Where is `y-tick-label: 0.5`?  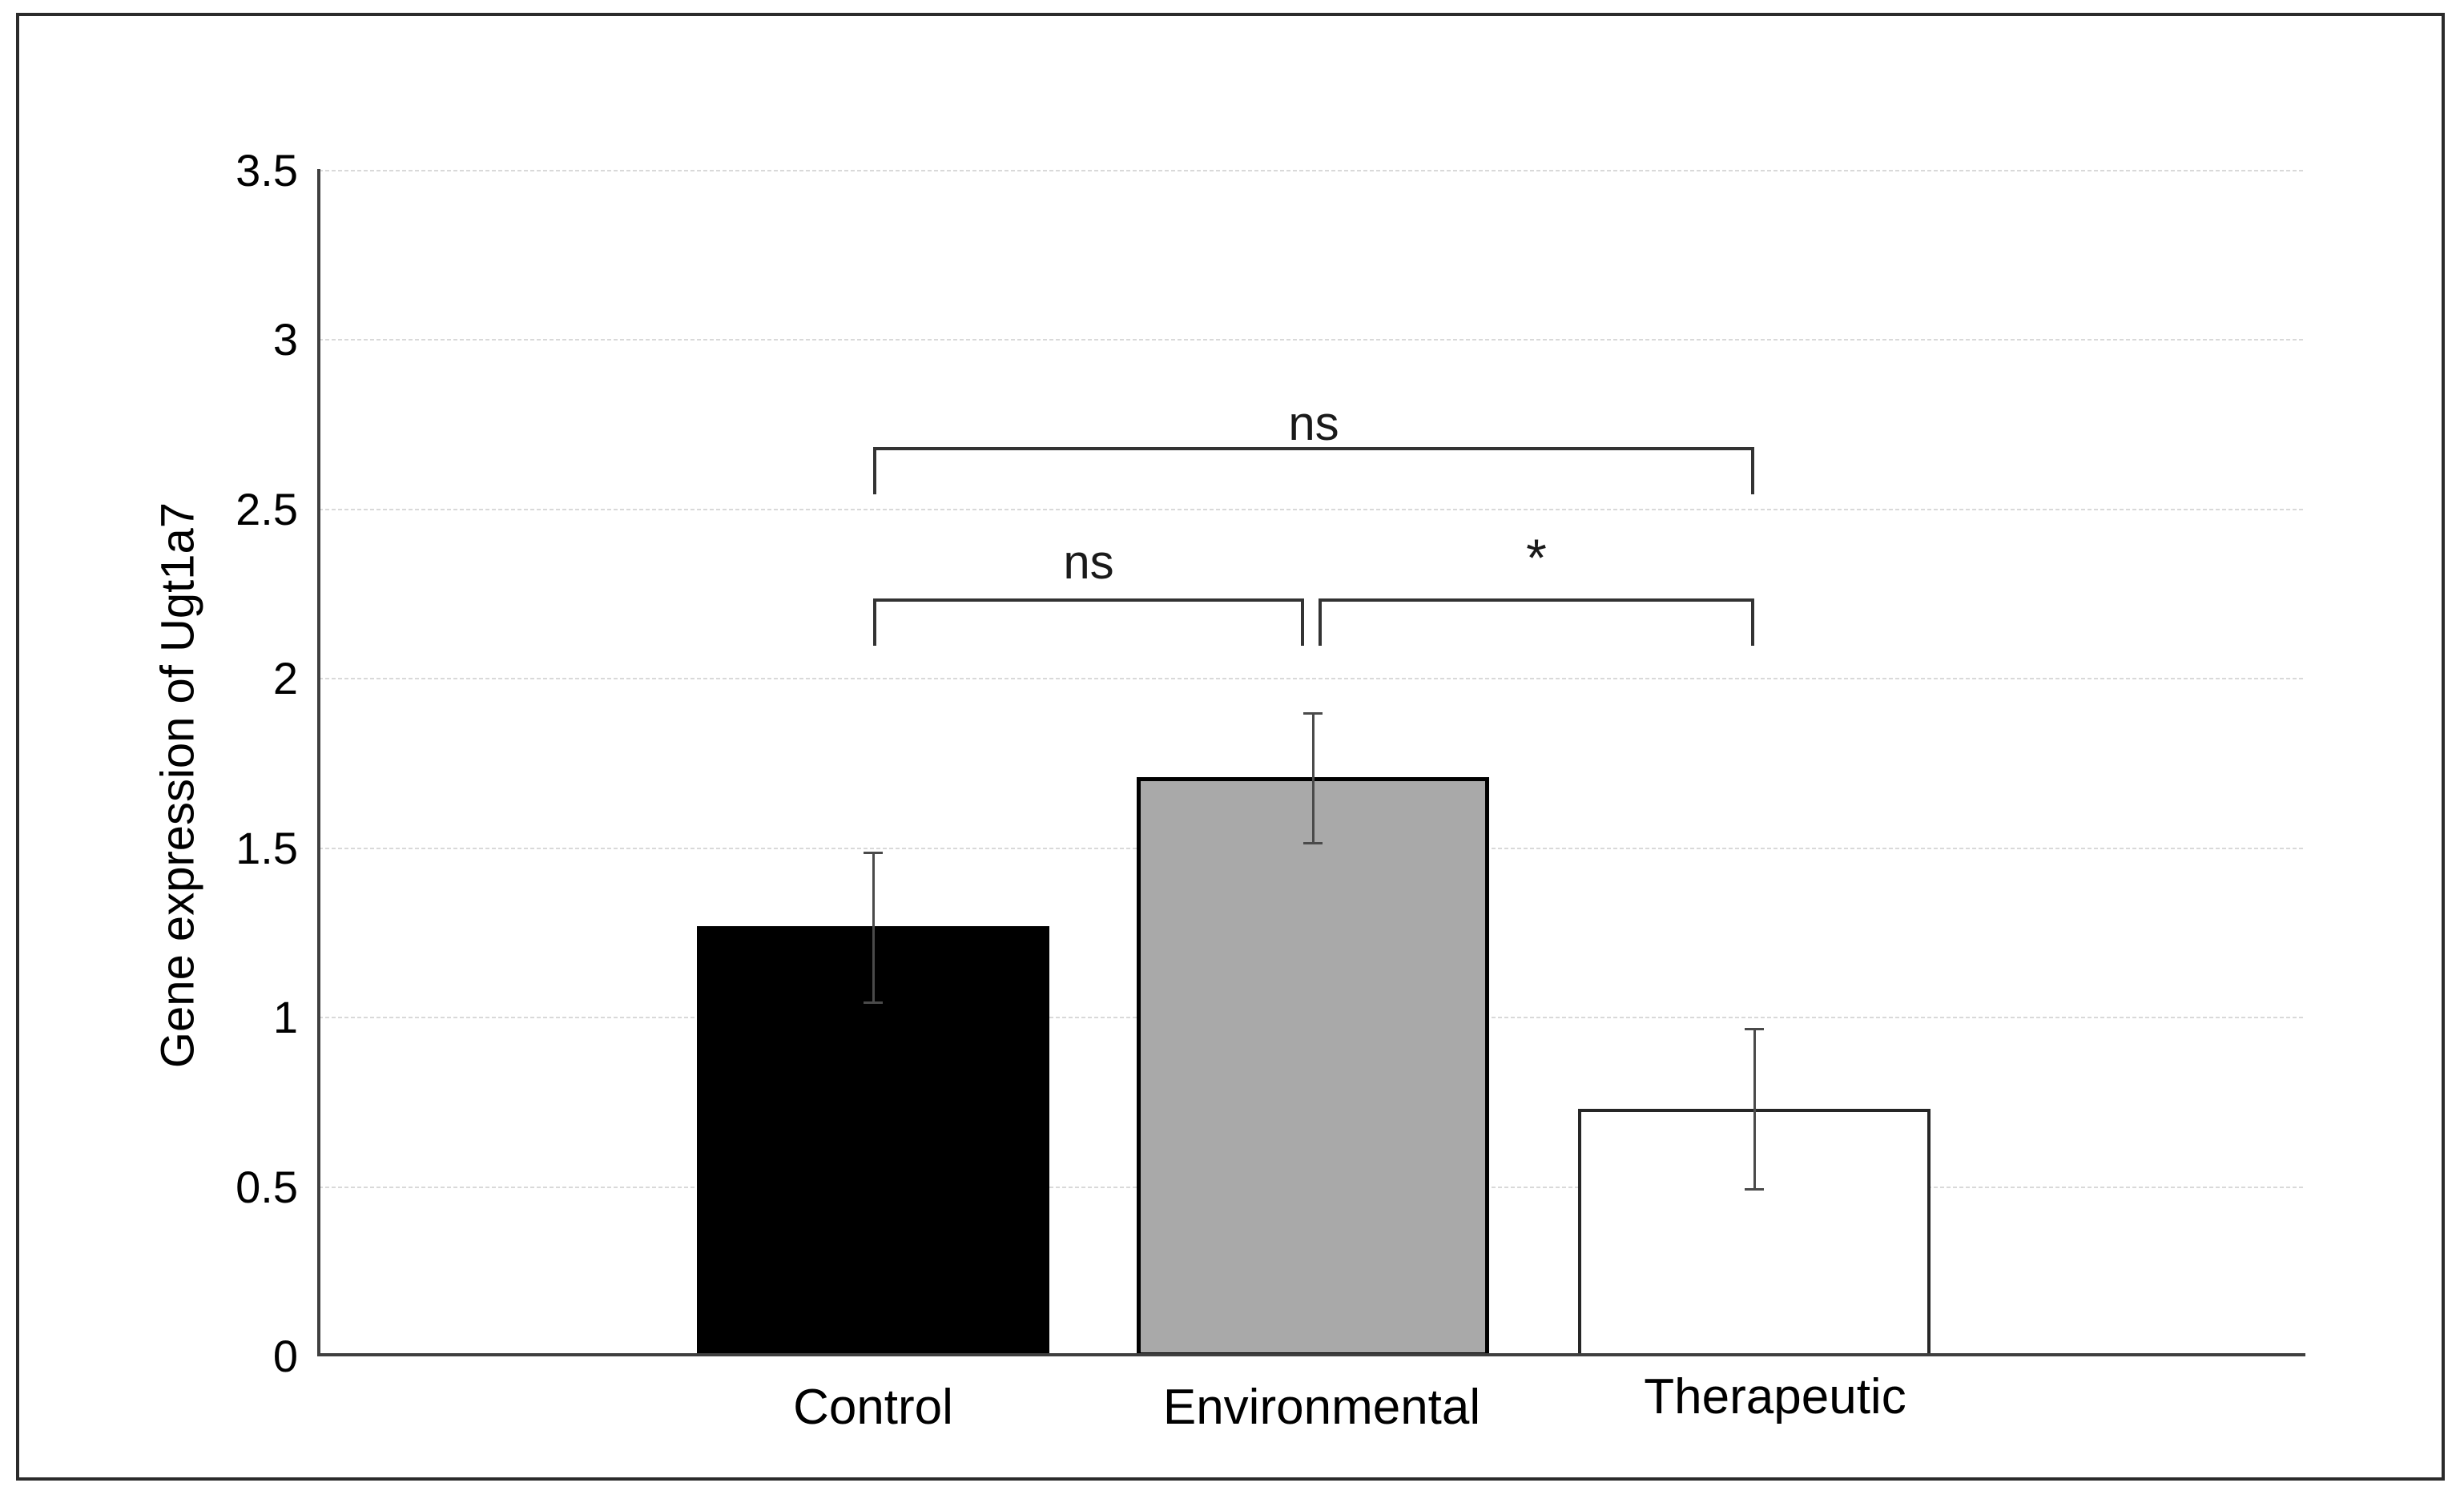 y-tick-label: 0.5 is located at coordinates (267, 1187).